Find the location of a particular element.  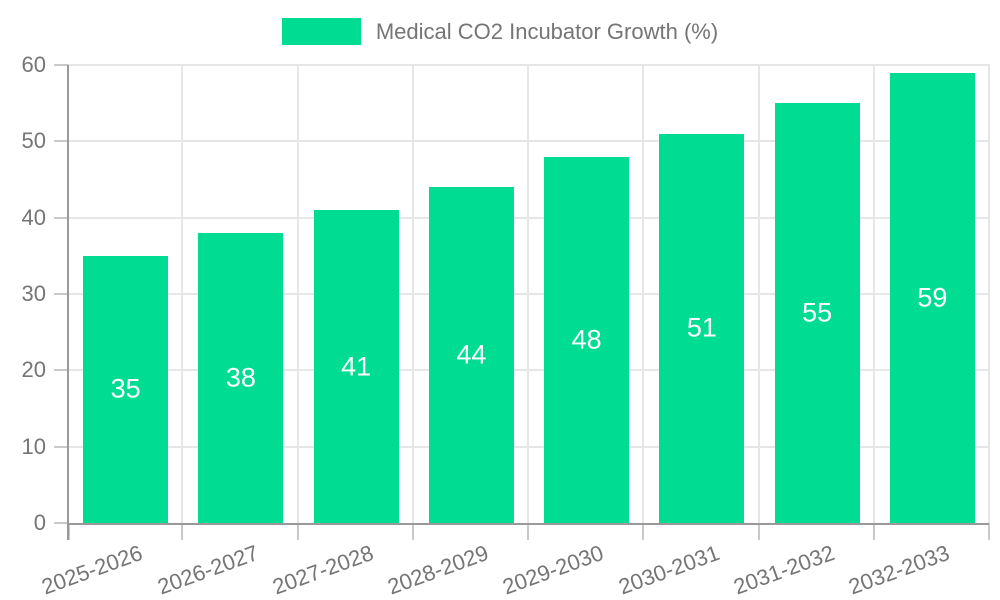

bar: 51 is located at coordinates (702, 328).